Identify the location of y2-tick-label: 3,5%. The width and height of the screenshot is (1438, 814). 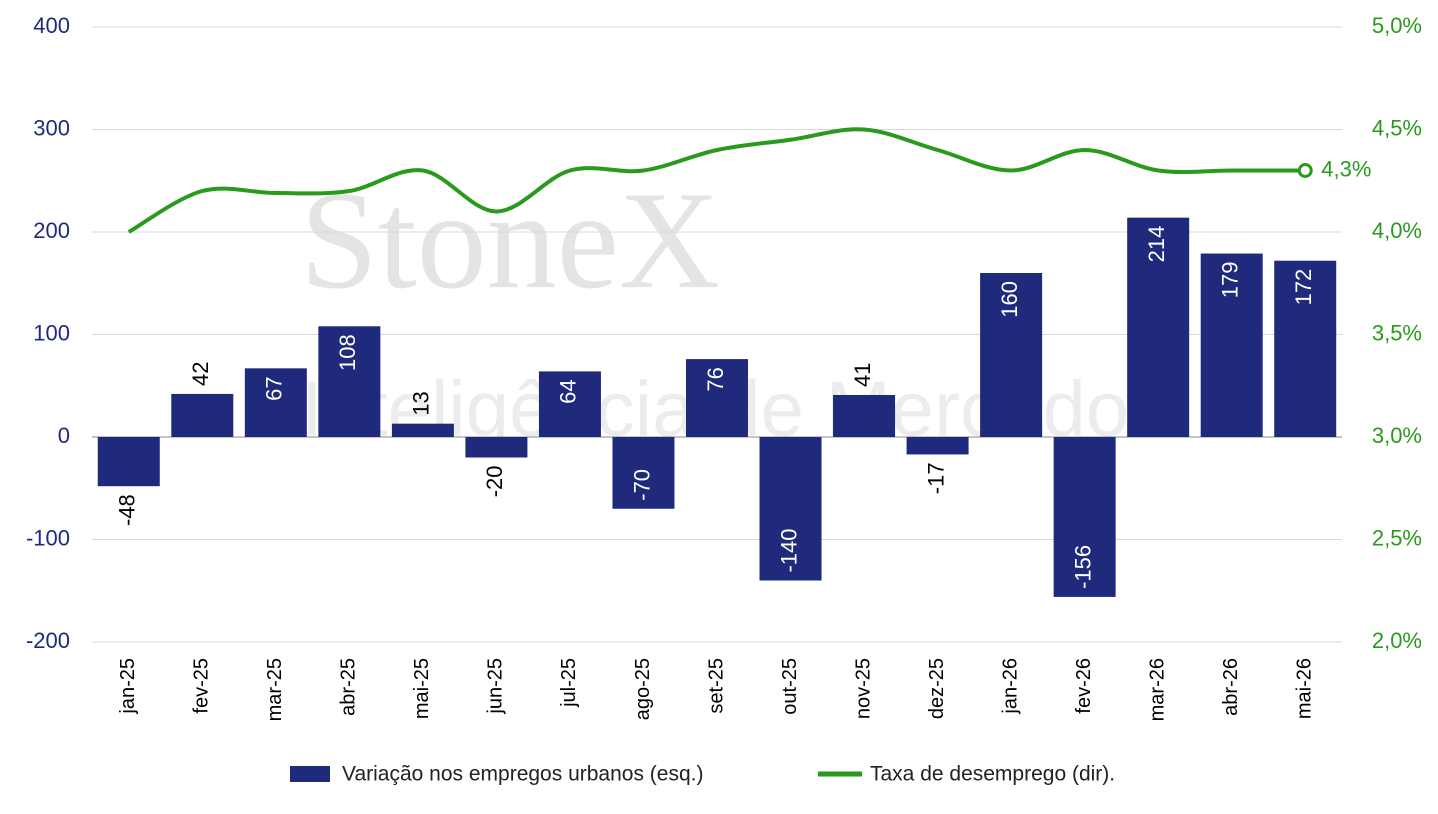
(1397, 332).